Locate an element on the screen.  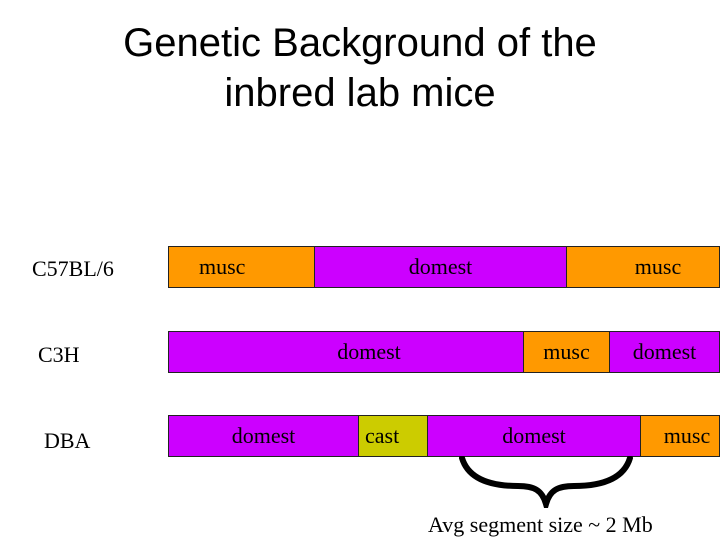
title-line-1: Genetic Background of the is located at coordinates (360, 43).